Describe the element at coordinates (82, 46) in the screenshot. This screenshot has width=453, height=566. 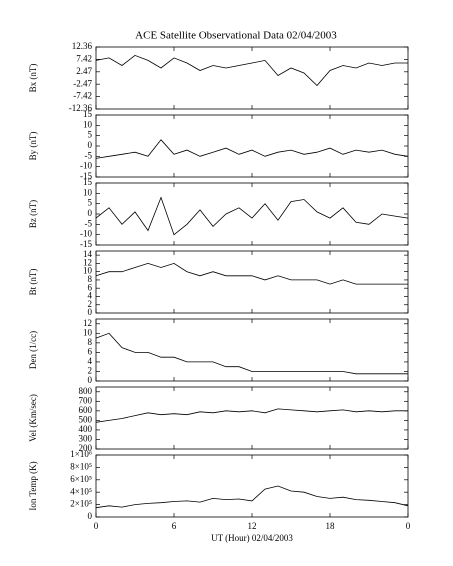
I see `y-tick-label: 12.36` at that location.